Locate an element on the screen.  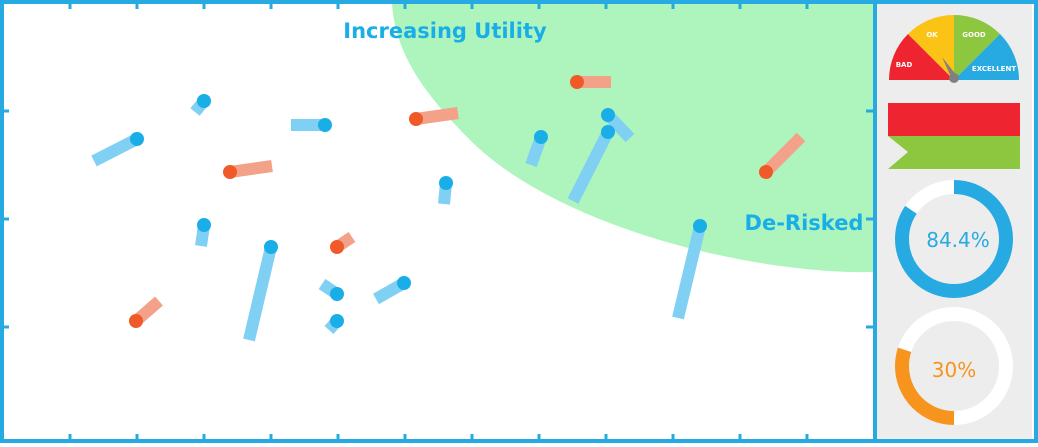
gauge-label-bad: BAD is located at coordinates (904, 65).